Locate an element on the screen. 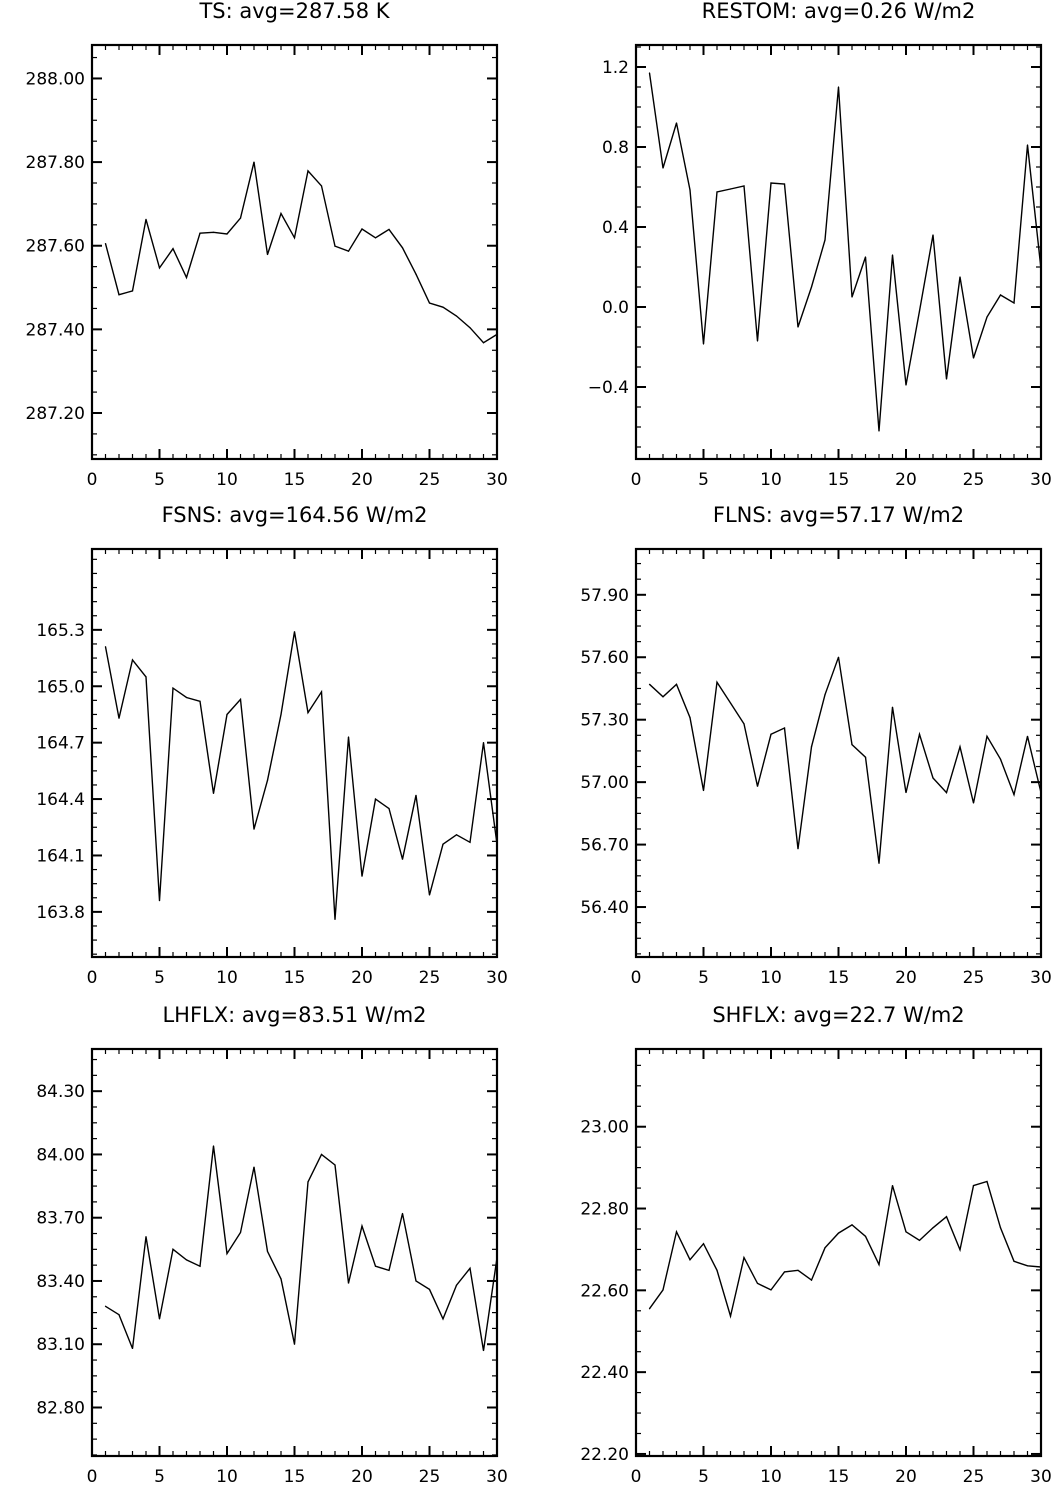 The width and height of the screenshot is (1054, 1494). flns-x-tick-label: 25 is located at coordinates (974, 978).